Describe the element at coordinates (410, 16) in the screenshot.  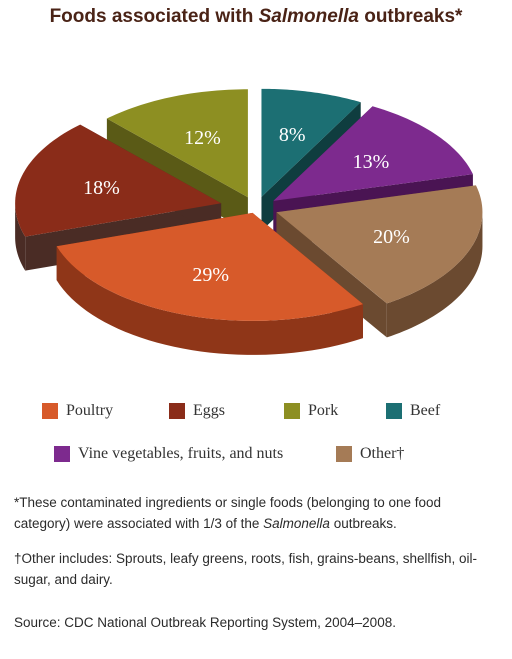
I see `title-suffix: outbreaks*` at that location.